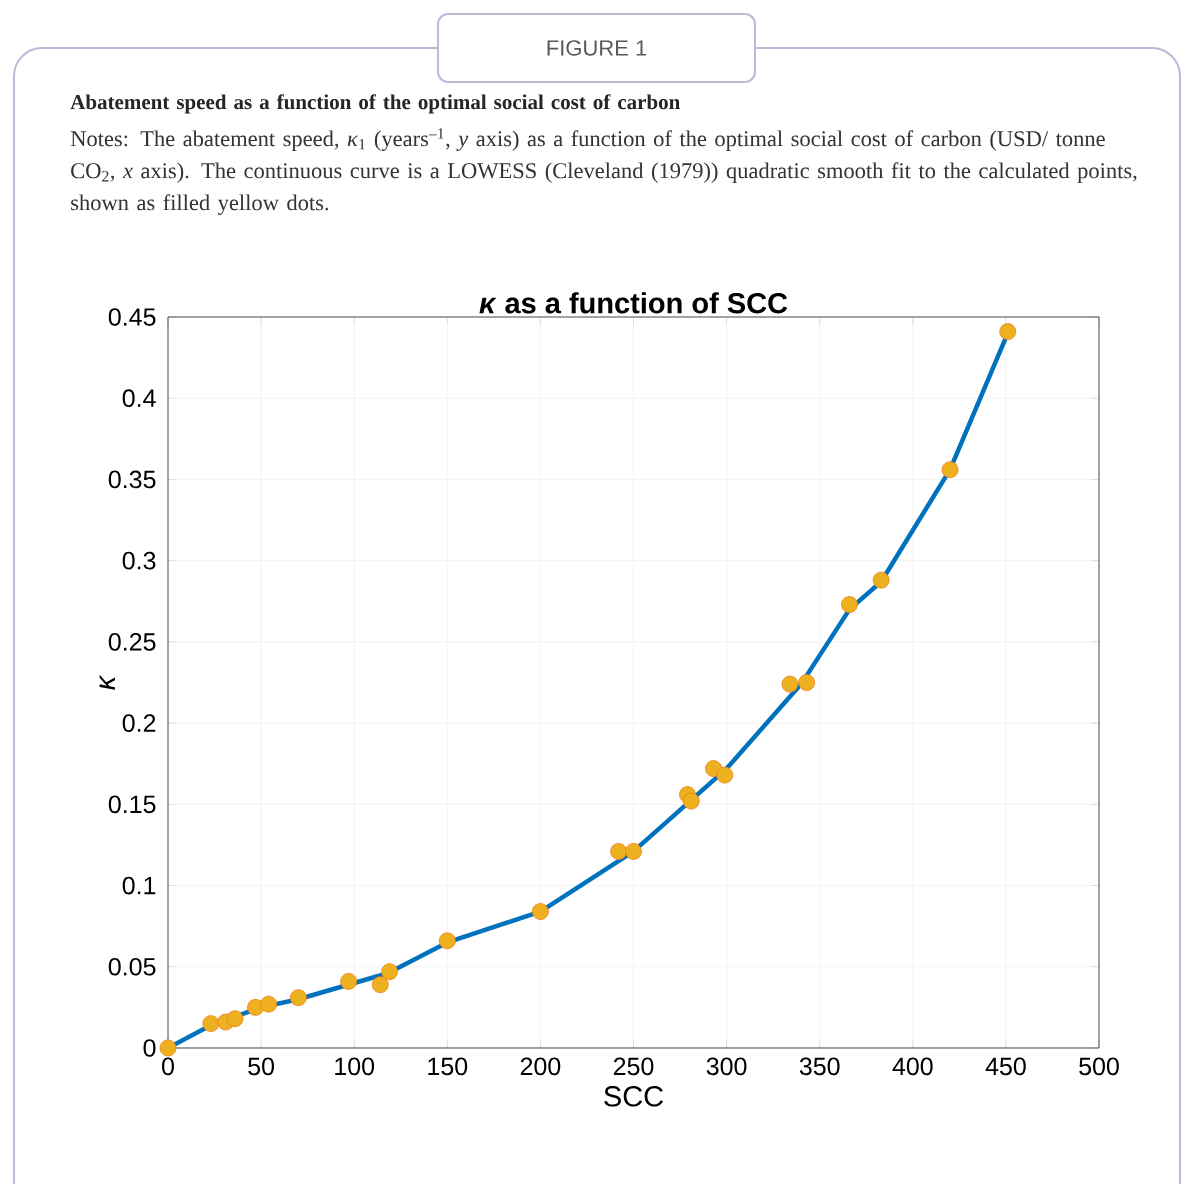 The image size is (1187, 1184). Describe the element at coordinates (634, 1096) in the screenshot. I see `x-axis-title: SCC` at that location.